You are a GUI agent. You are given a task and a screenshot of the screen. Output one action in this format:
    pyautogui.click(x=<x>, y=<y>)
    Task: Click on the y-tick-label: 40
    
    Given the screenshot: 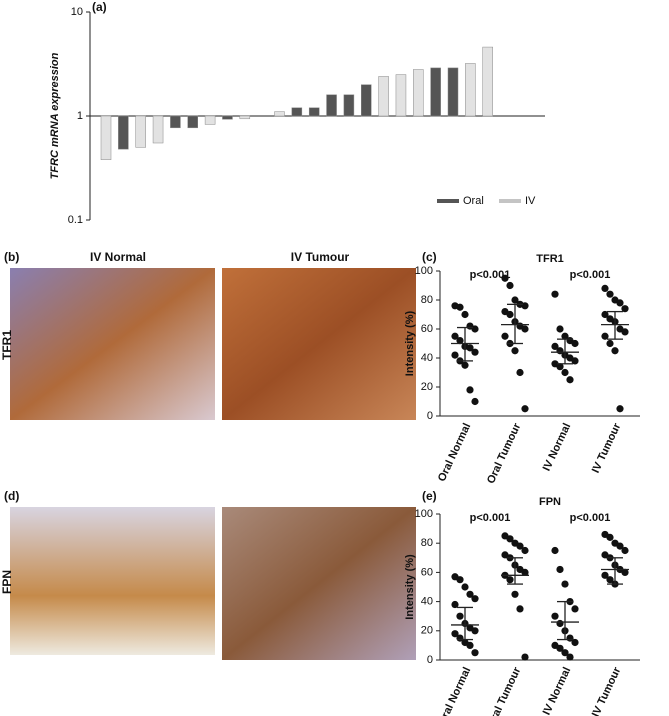 What is the action you would take?
    pyautogui.click(x=427, y=358)
    